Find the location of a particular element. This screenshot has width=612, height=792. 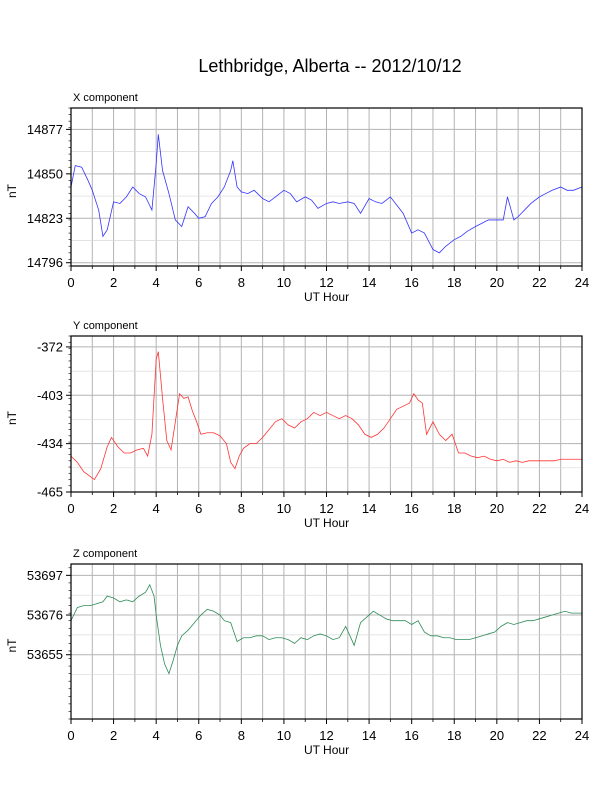

y-tick-label: 14877 is located at coordinates (45, 129).